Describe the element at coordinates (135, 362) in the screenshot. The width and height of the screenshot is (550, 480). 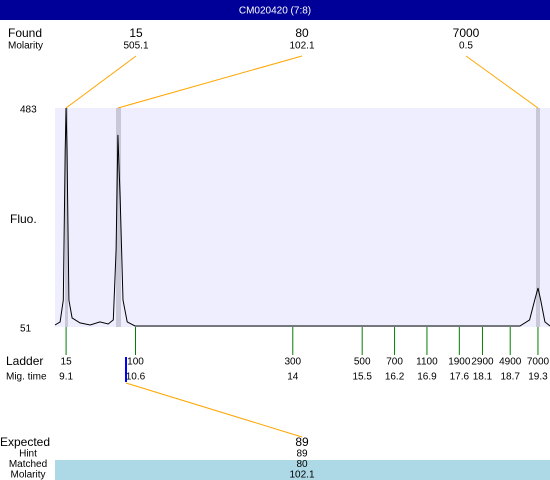
I see `ladder-size: 100` at that location.